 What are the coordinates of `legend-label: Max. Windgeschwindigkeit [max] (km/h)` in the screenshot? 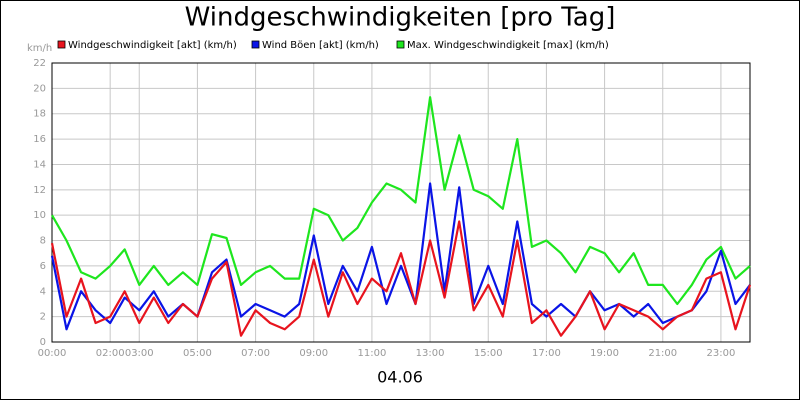 It's located at (508, 45).